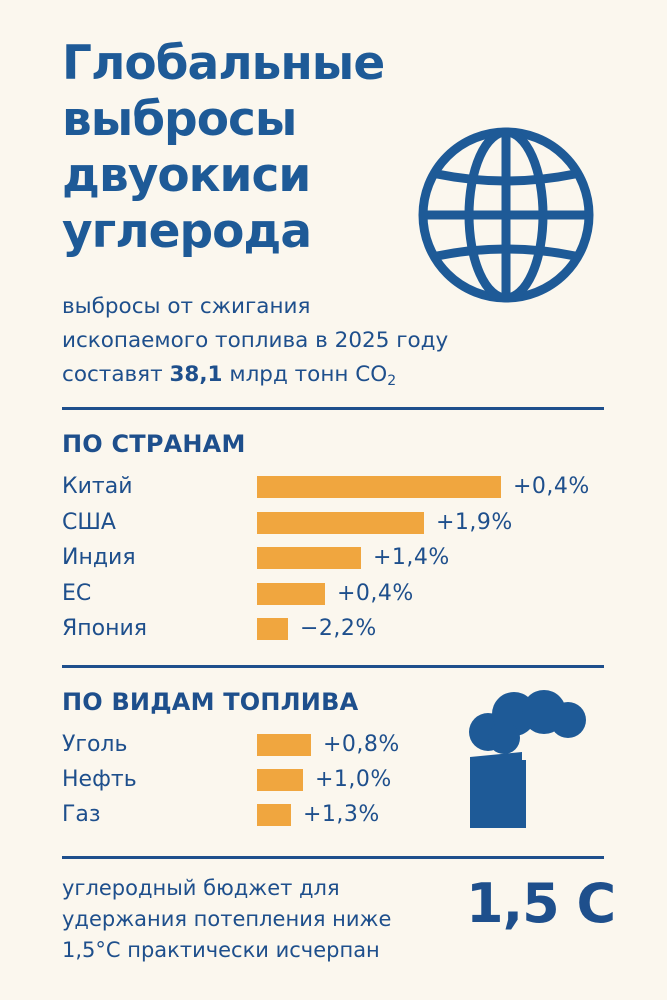  I want to click on page-title: Глобальные выбросы двуокиси углерода, so click(242, 148).